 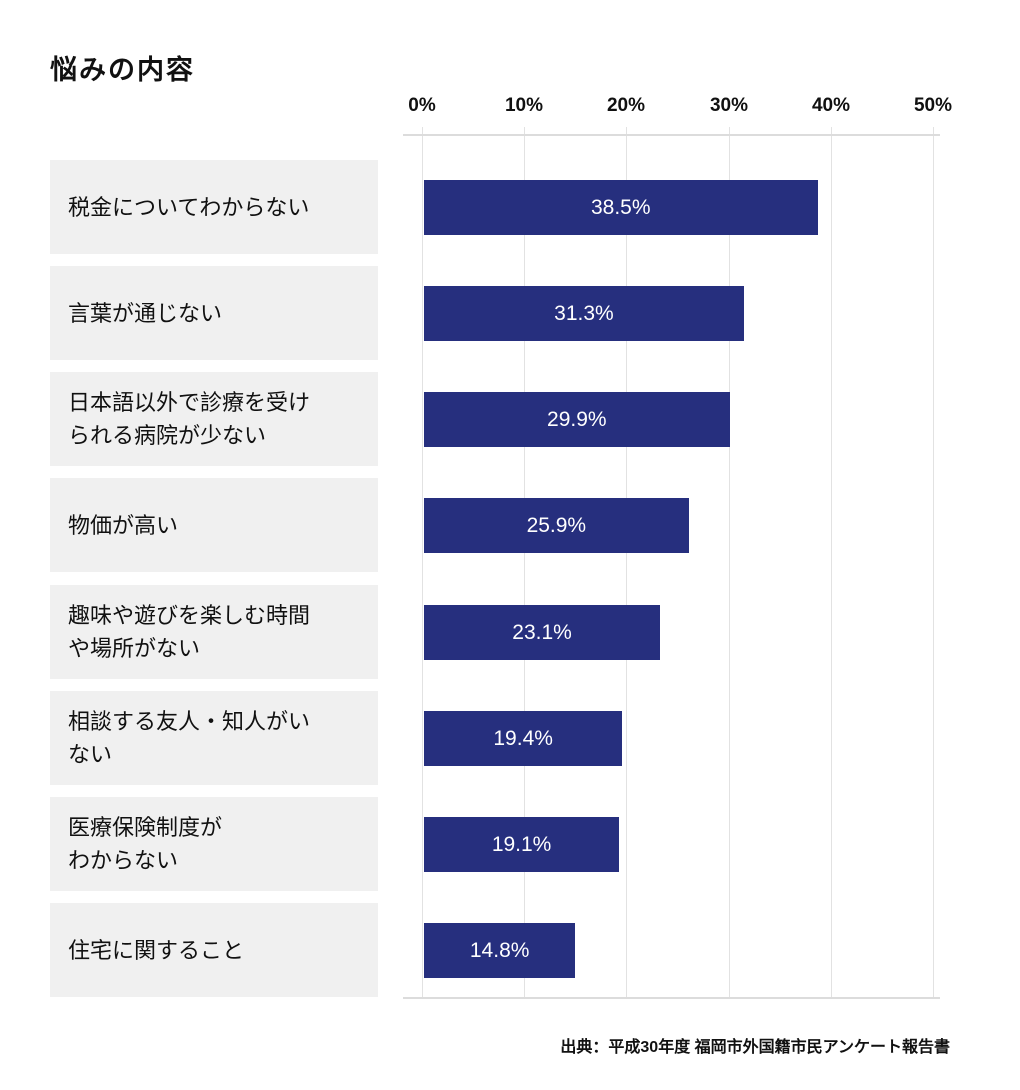 What do you see at coordinates (214, 313) in the screenshot?
I see `category-label: 言葉が通じない` at bounding box center [214, 313].